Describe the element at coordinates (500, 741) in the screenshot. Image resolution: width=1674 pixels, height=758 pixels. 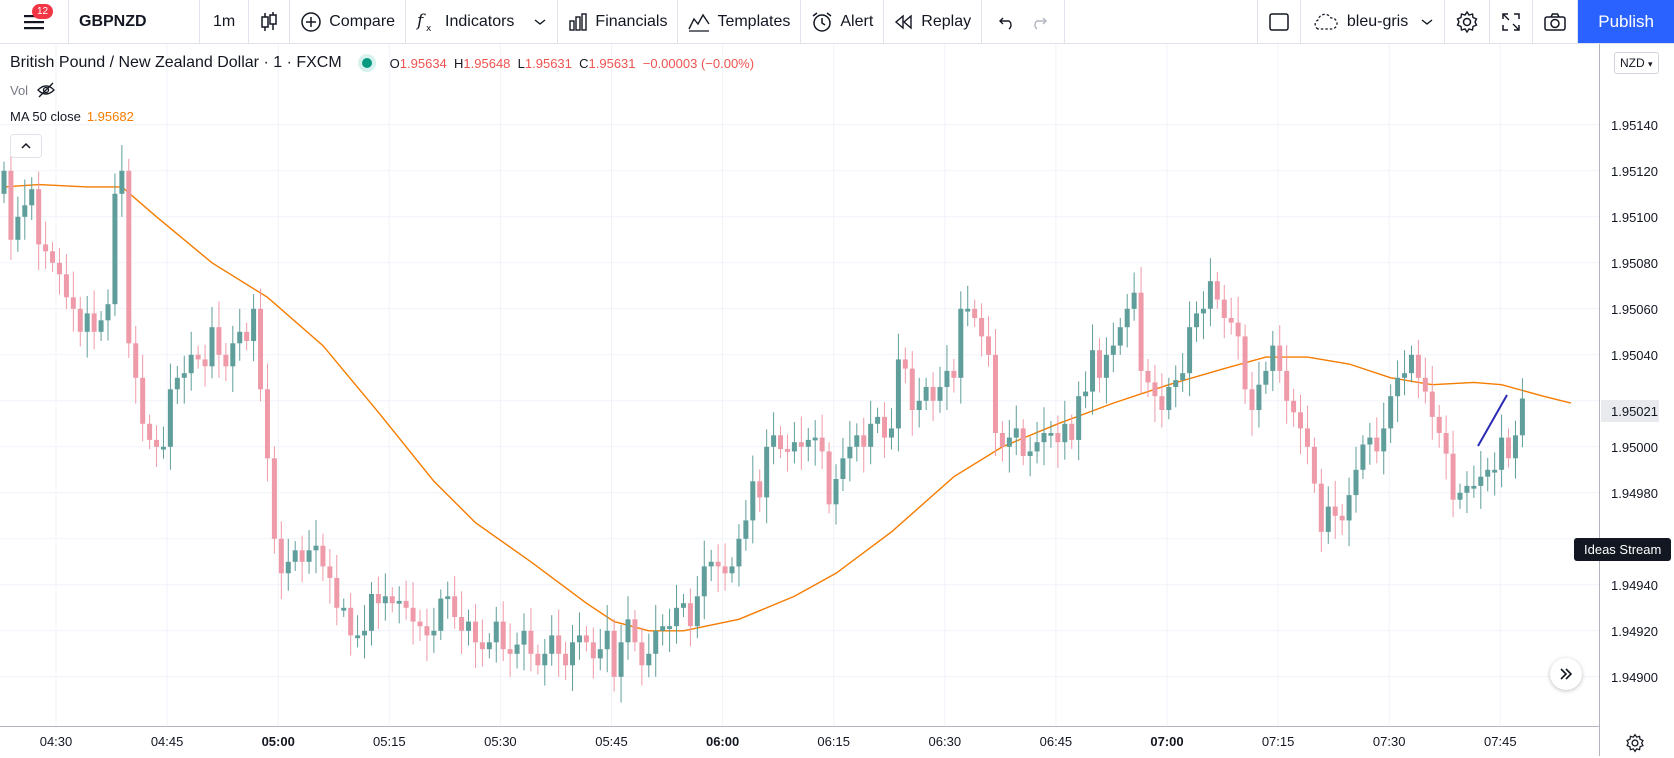
I see `time-tick-label: 05:30` at that location.